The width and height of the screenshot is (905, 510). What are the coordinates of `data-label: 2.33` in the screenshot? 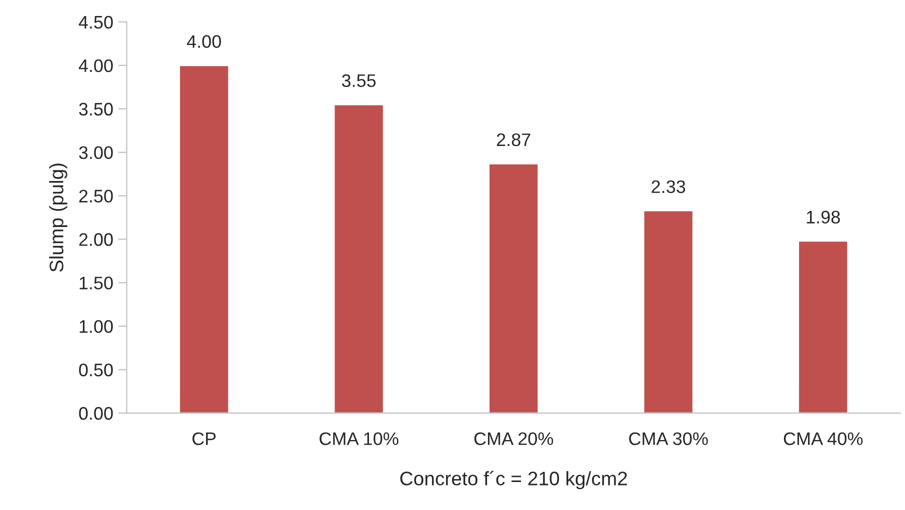 It's located at (669, 187).